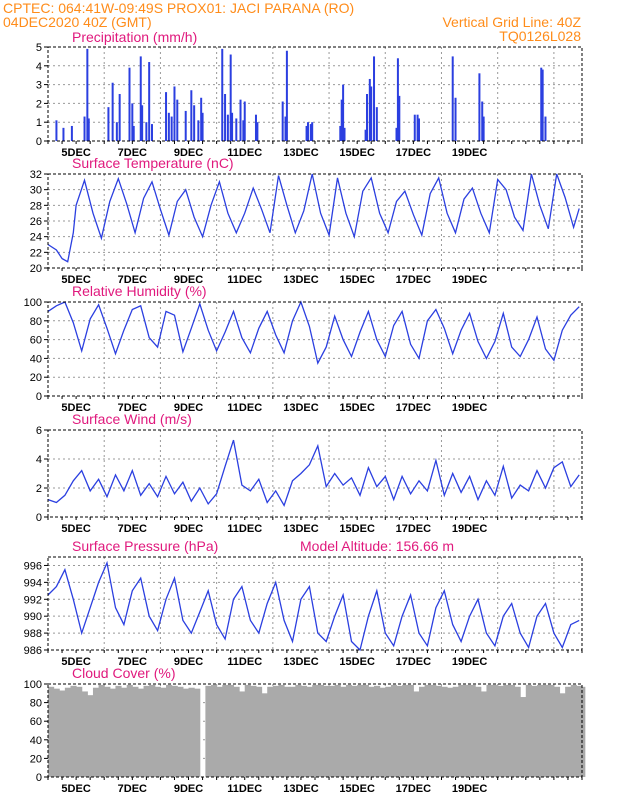 This screenshot has width=618, height=800. I want to click on cloud-xtick-label: 11DEC, so click(244, 789).